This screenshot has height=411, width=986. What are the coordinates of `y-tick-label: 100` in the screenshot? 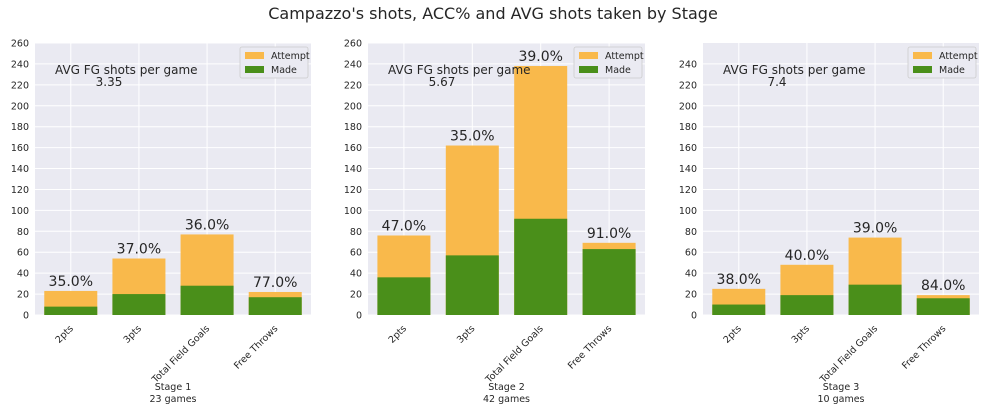 It's located at (20, 211).